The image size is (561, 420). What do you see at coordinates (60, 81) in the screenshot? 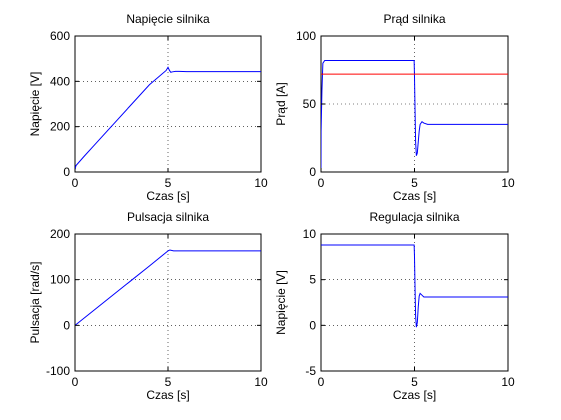
I see `y-tick-label: 400` at bounding box center [60, 81].